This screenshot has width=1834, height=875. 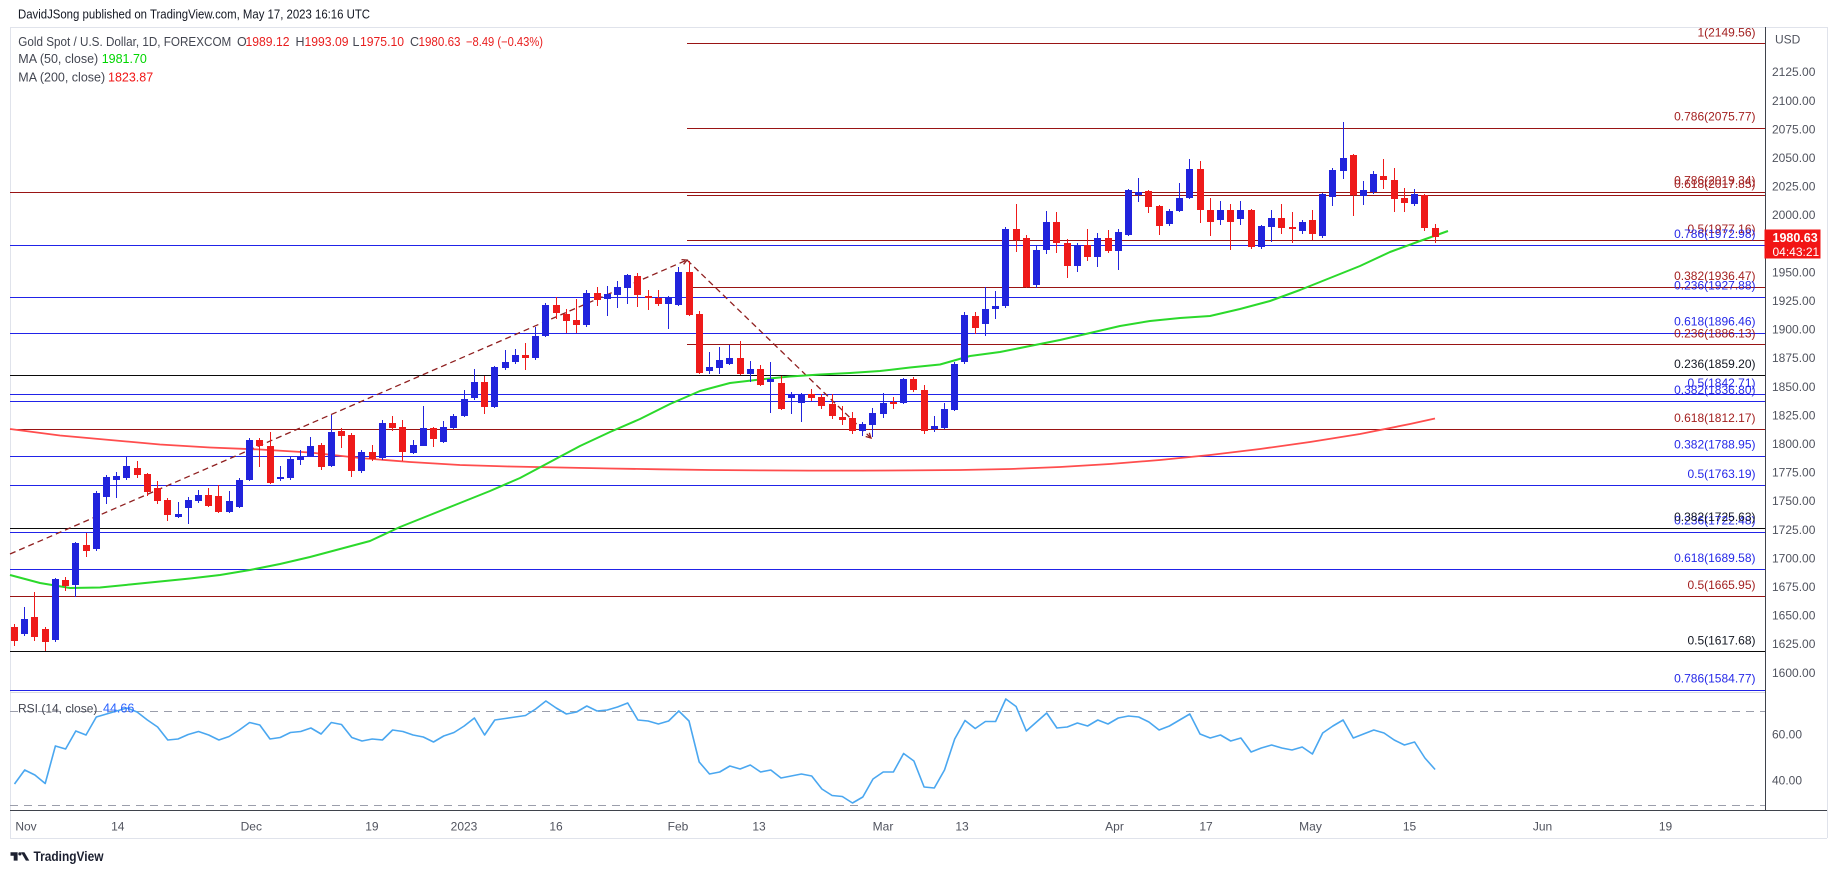 I want to click on svg-text: MA (200, close), so click(x=61, y=78).